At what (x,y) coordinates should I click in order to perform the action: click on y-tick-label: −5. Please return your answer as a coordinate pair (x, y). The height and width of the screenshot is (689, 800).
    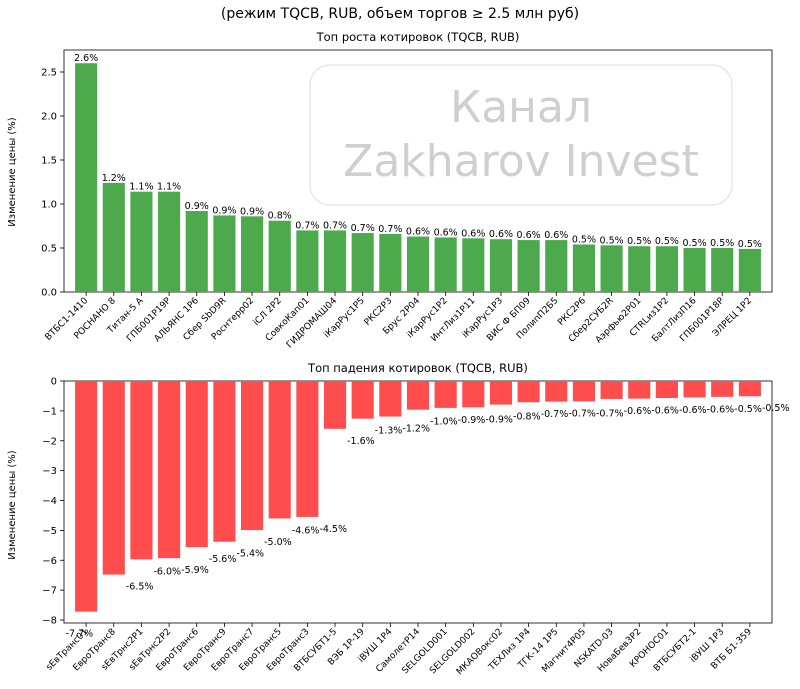
    Looking at the image, I should click on (49, 531).